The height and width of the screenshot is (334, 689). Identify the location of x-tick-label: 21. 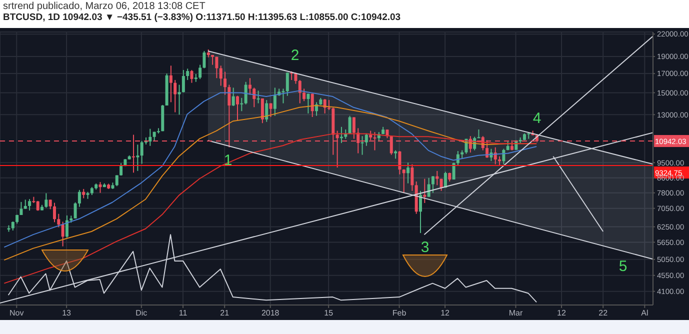
(225, 313).